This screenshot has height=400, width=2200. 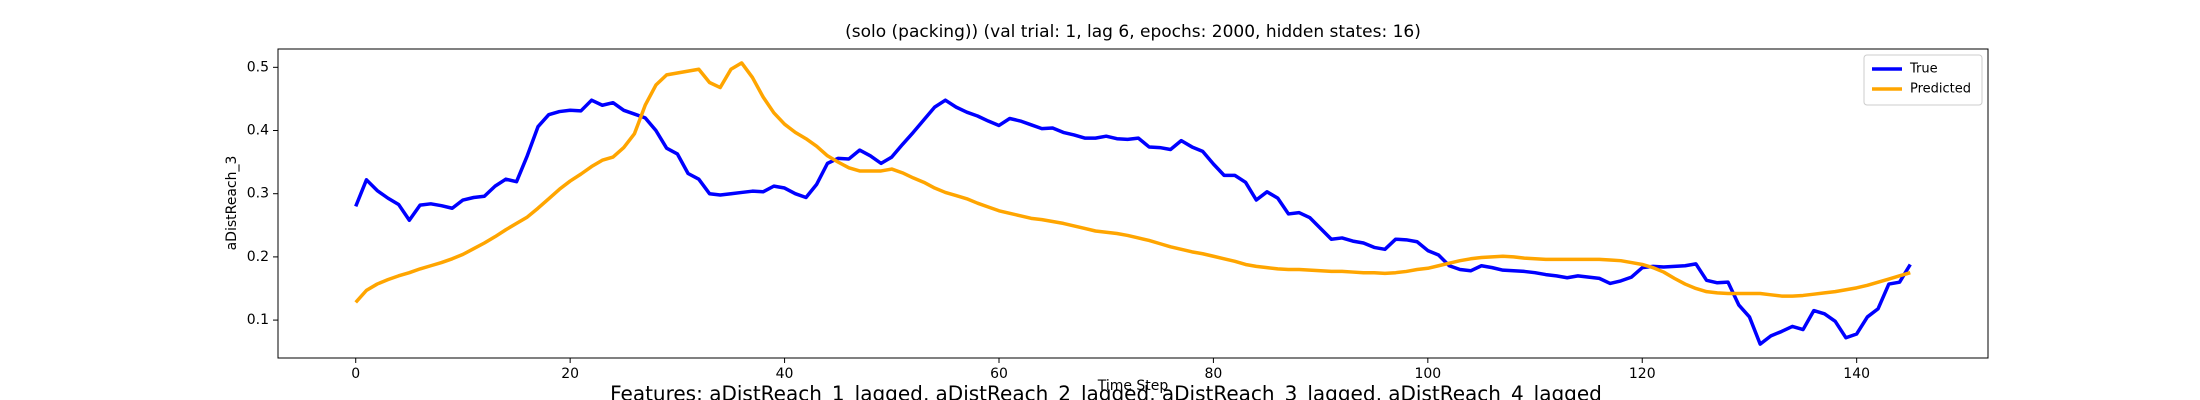 I want to click on y-tick-label: 0.5, so click(x=258, y=67).